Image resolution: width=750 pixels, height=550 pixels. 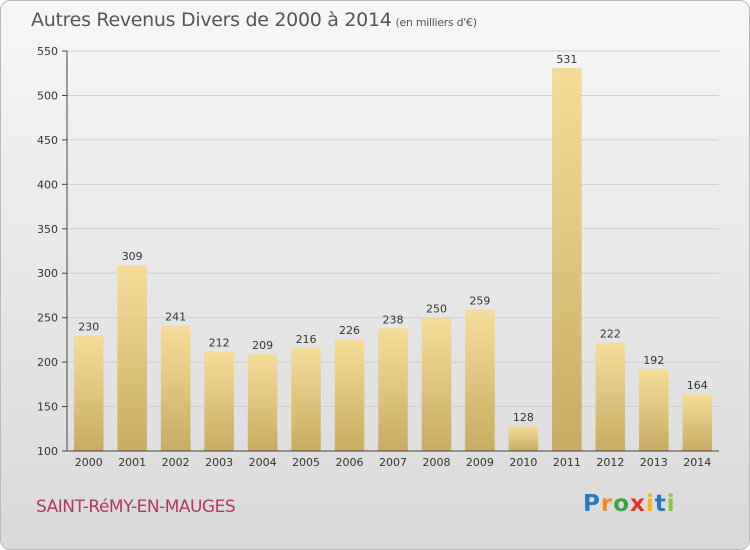 I want to click on x-tick-label: 2004, so click(x=263, y=462).